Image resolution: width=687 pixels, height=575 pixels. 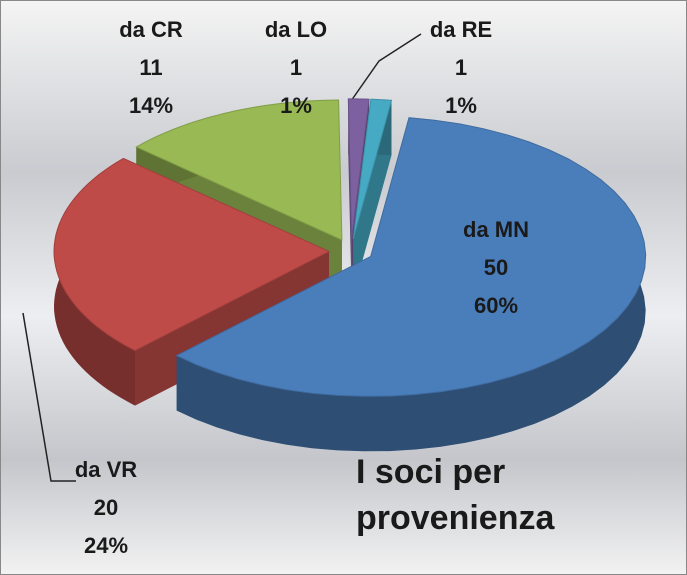 I want to click on label-percent: 14%, so click(x=151, y=105).